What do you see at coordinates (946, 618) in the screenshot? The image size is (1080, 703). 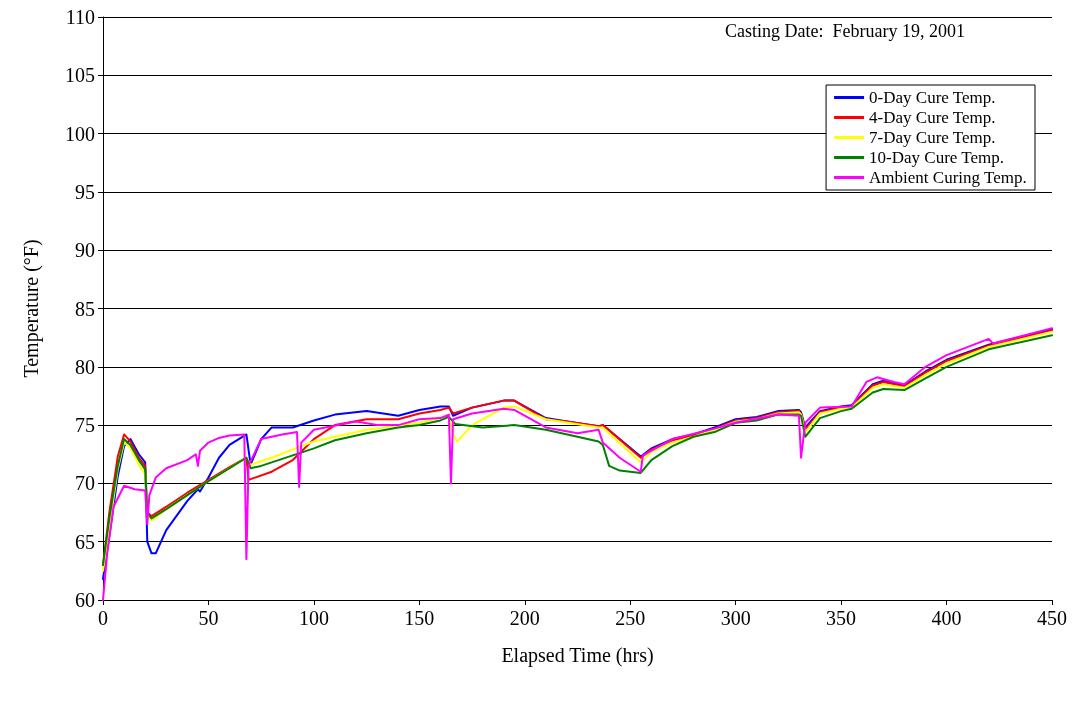 I see `x-tick-label: 400` at bounding box center [946, 618].